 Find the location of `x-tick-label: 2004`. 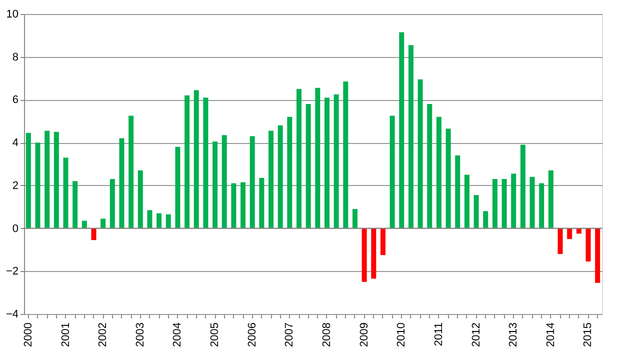

x-tick-label: 2004 is located at coordinates (178, 334).